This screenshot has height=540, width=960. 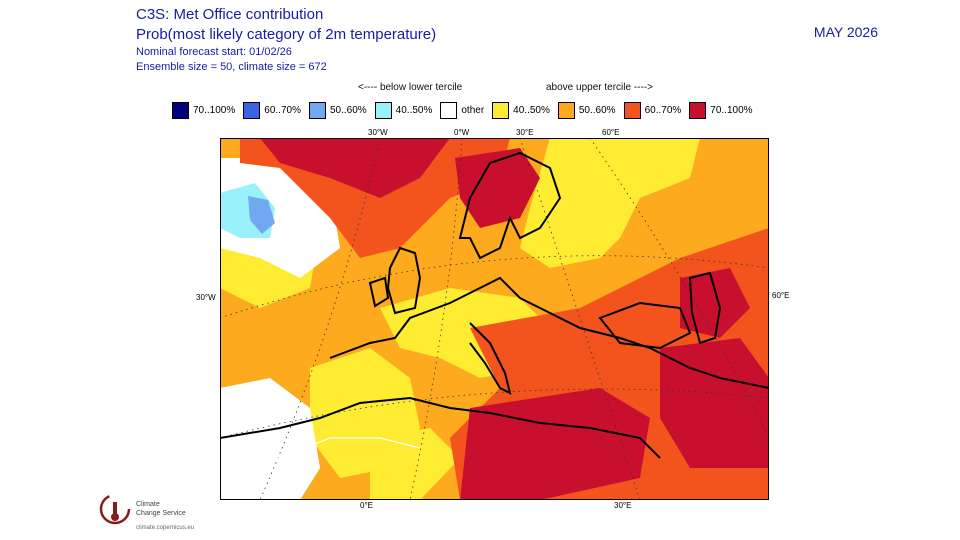 What do you see at coordinates (525, 132) in the screenshot?
I see `top-label-30e: 30°E` at bounding box center [525, 132].